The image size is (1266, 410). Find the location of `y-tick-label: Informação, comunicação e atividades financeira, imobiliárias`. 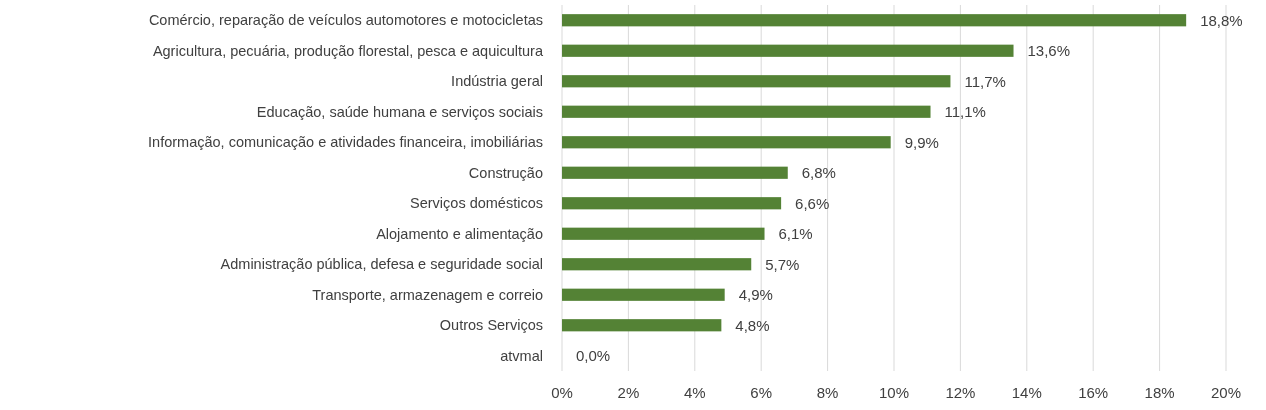

y-tick-label: Informação, comunicação e atividades financeira, imobiliárias is located at coordinates (345, 142).